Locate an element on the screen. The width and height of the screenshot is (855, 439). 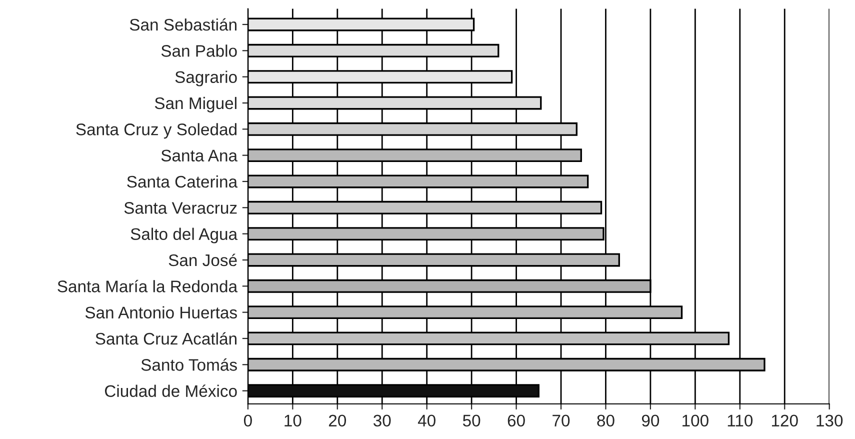
y-tick-label: San Sebastián is located at coordinates (183, 24).